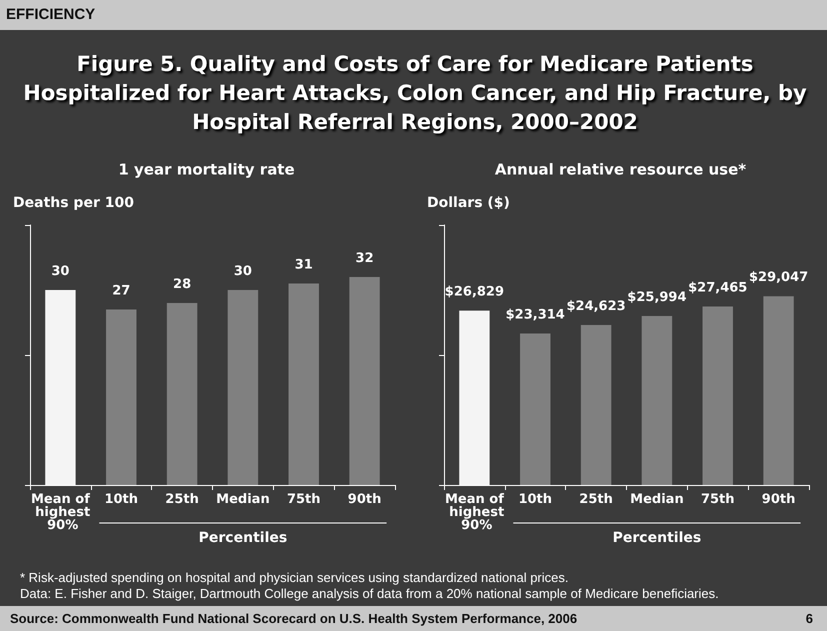  Describe the element at coordinates (535, 314) in the screenshot. I see `data-label: $23,314` at that location.